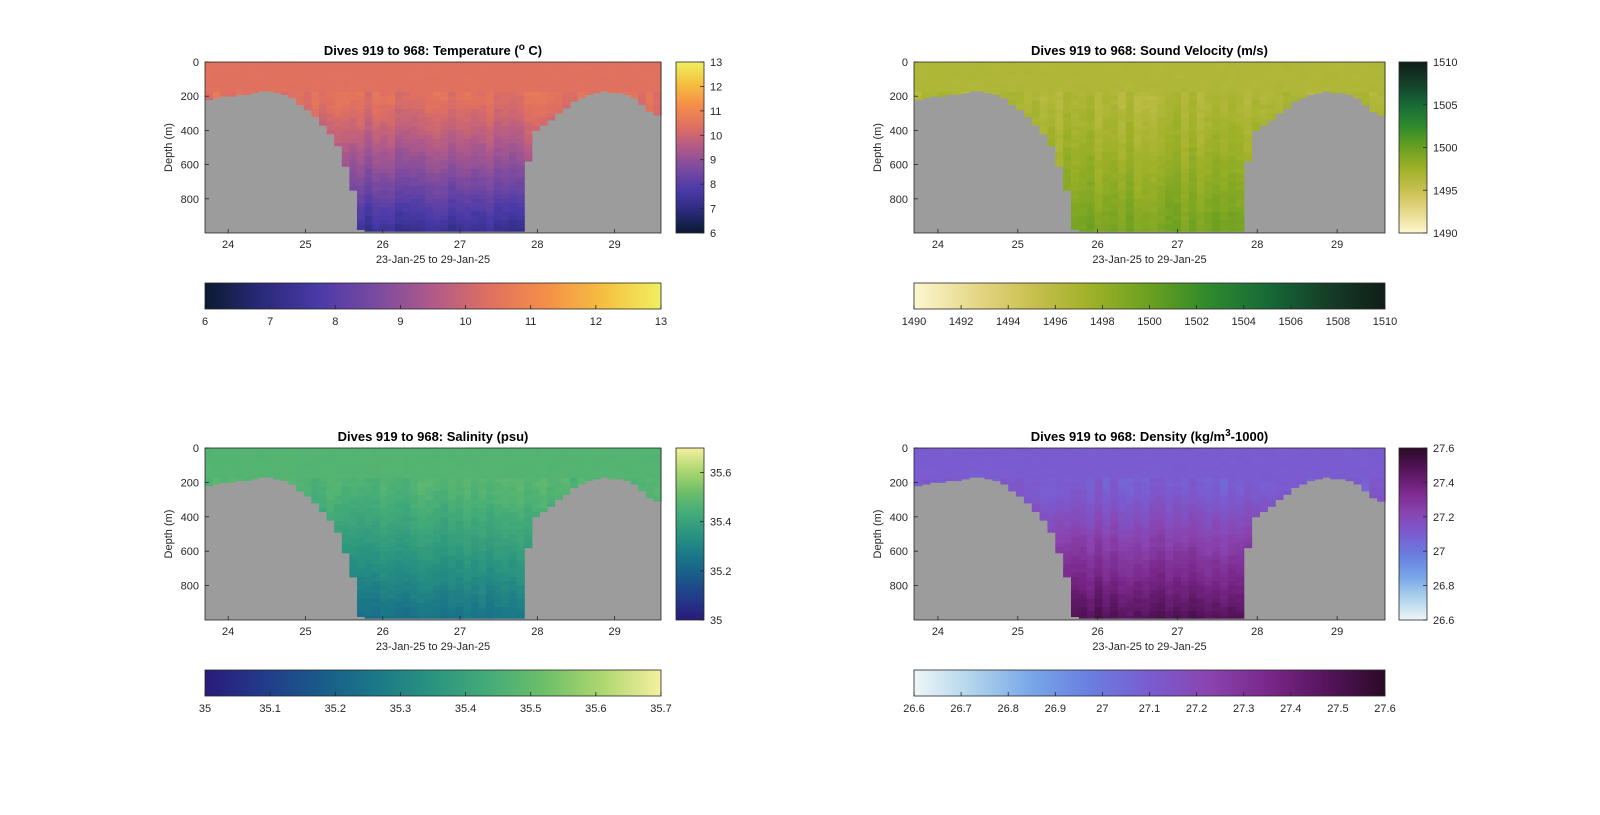 The width and height of the screenshot is (1600, 815). Describe the element at coordinates (961, 322) in the screenshot. I see `hbar-tick-label: 1492` at that location.